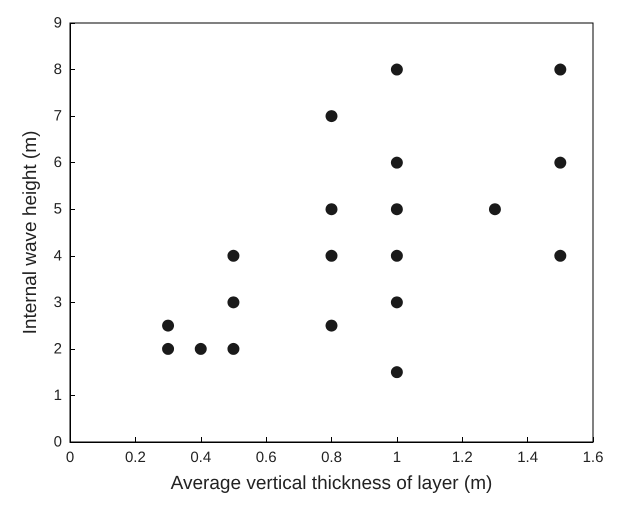 The width and height of the screenshot is (620, 506). Describe the element at coordinates (58, 163) in the screenshot. I see `y-tick-label: 6` at that location.